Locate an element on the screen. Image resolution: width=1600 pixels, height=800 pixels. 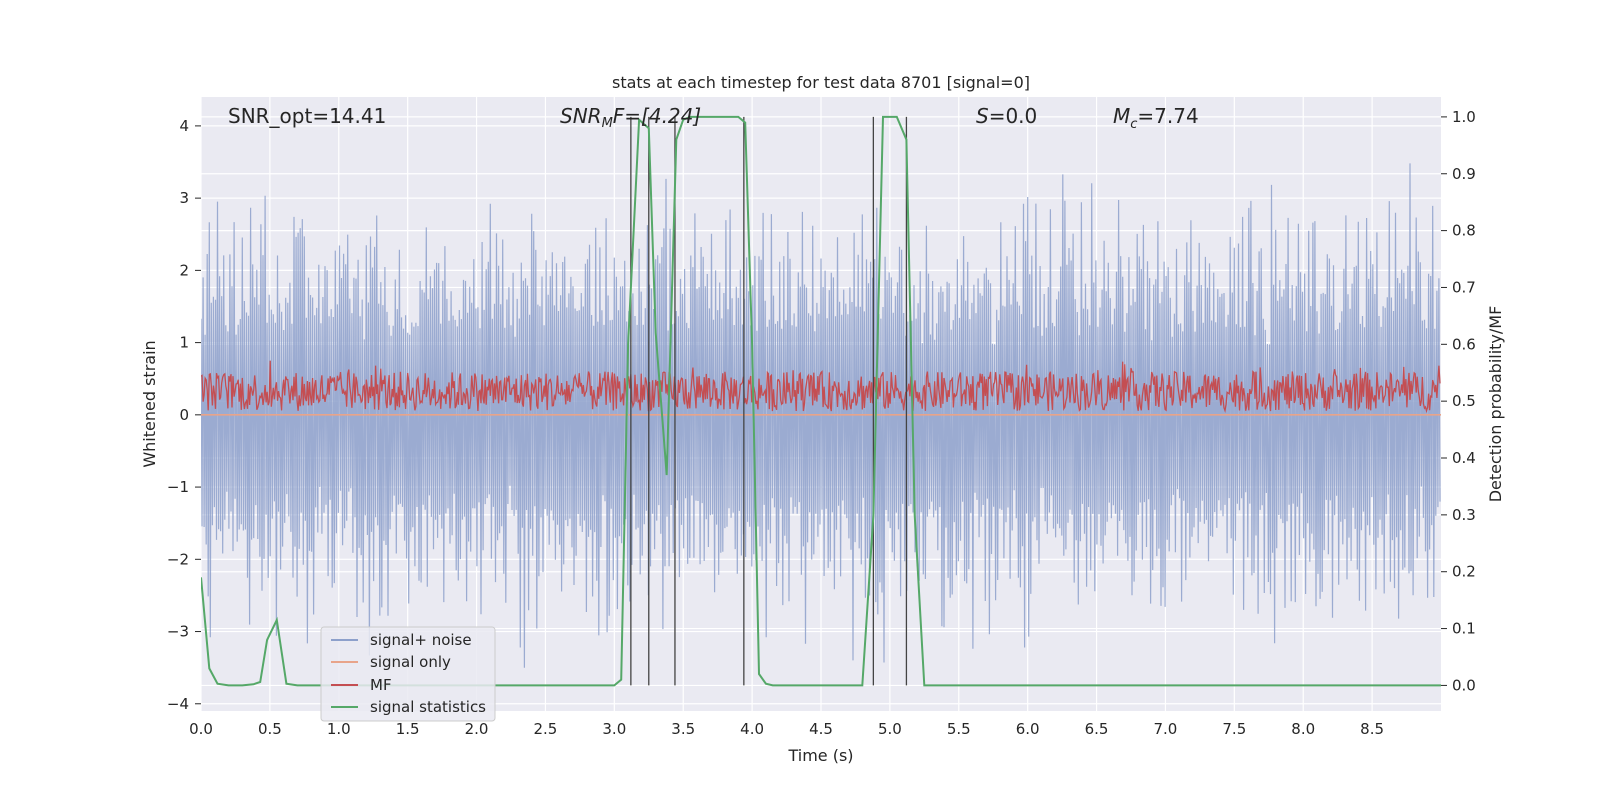
x-tick-label: 7.0 is located at coordinates (1166, 729).